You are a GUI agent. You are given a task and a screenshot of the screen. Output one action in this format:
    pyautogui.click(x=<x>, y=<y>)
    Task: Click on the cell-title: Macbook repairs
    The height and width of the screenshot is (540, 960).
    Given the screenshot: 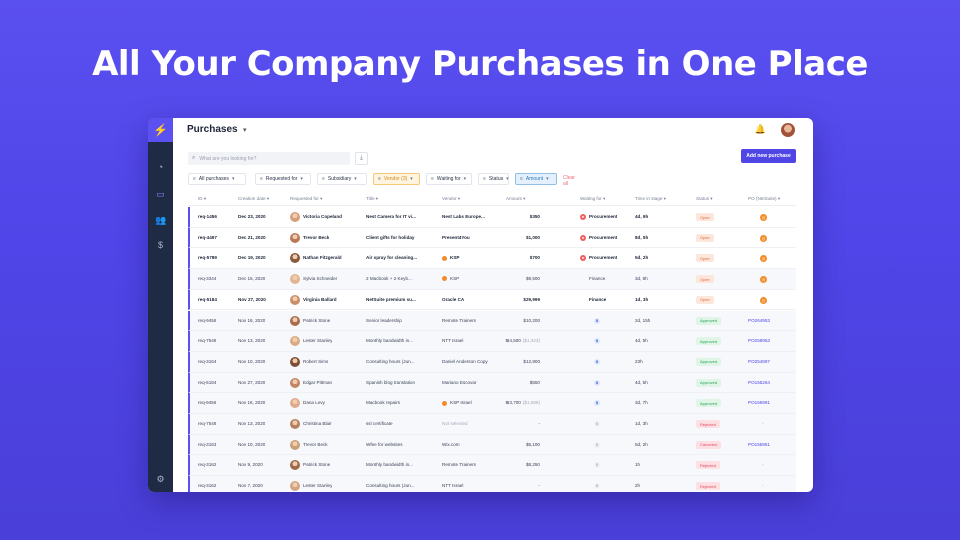 What is the action you would take?
    pyautogui.click(x=383, y=403)
    